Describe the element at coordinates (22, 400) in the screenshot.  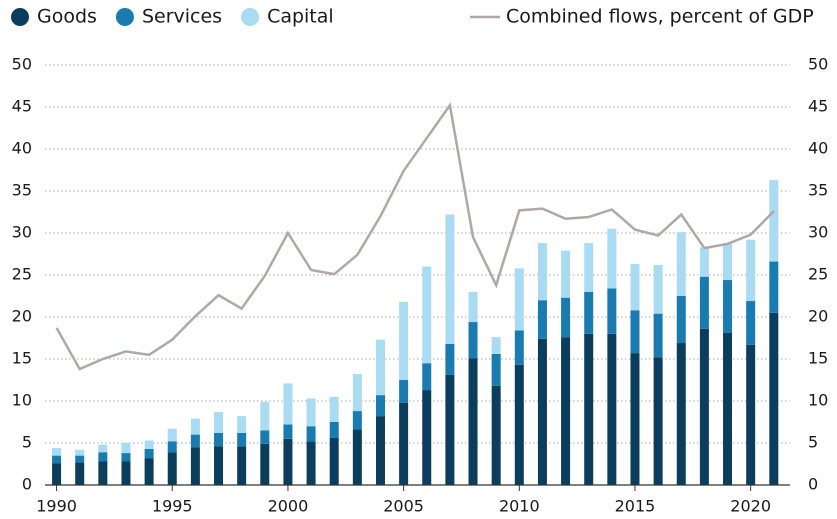
I see `y-tick-label: 10` at that location.